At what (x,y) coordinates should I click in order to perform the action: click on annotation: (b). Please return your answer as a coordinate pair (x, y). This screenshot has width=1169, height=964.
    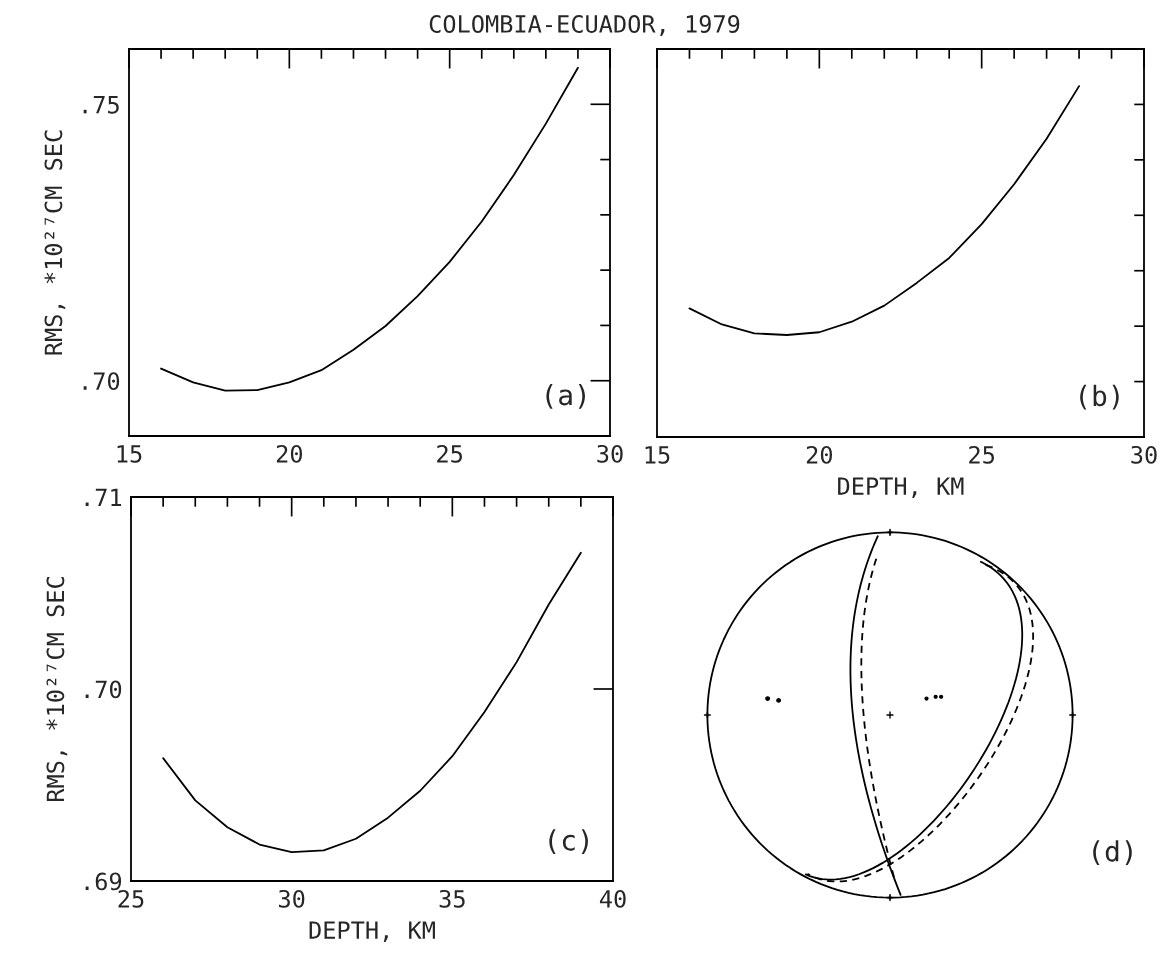
    Looking at the image, I should click on (1099, 397).